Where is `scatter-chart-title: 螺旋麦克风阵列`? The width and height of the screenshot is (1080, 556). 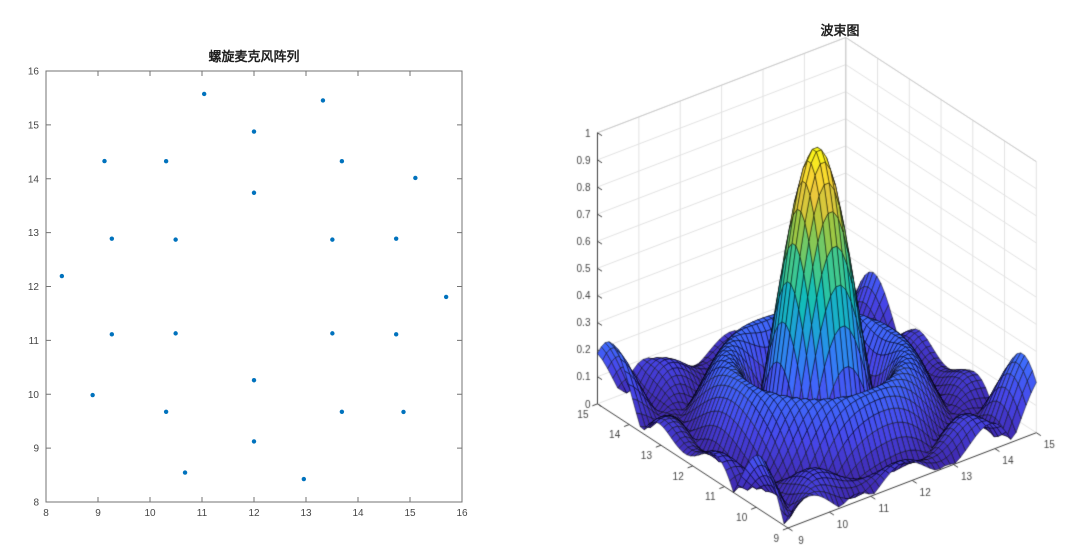 scatter-chart-title: 螺旋麦克风阵列 is located at coordinates (254, 56).